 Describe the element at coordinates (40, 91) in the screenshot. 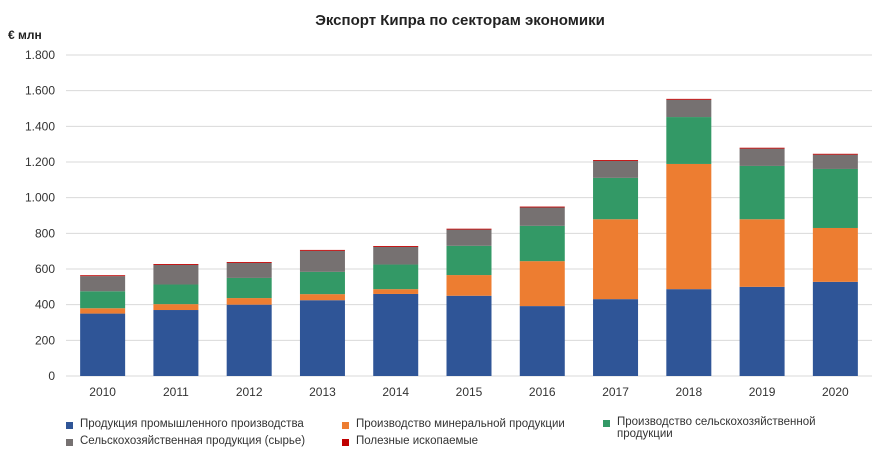

I see `y-tick-label: 1.600` at that location.